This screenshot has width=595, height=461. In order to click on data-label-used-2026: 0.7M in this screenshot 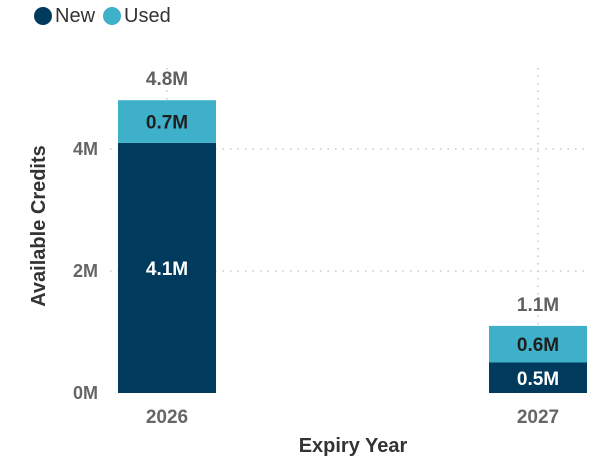, I will do `click(167, 123)`.